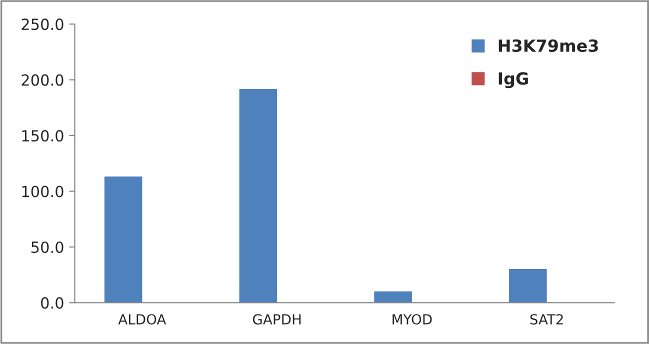 Image resolution: width=650 pixels, height=344 pixels. Describe the element at coordinates (43, 192) in the screenshot. I see `y-tick-label: 100.0` at that location.